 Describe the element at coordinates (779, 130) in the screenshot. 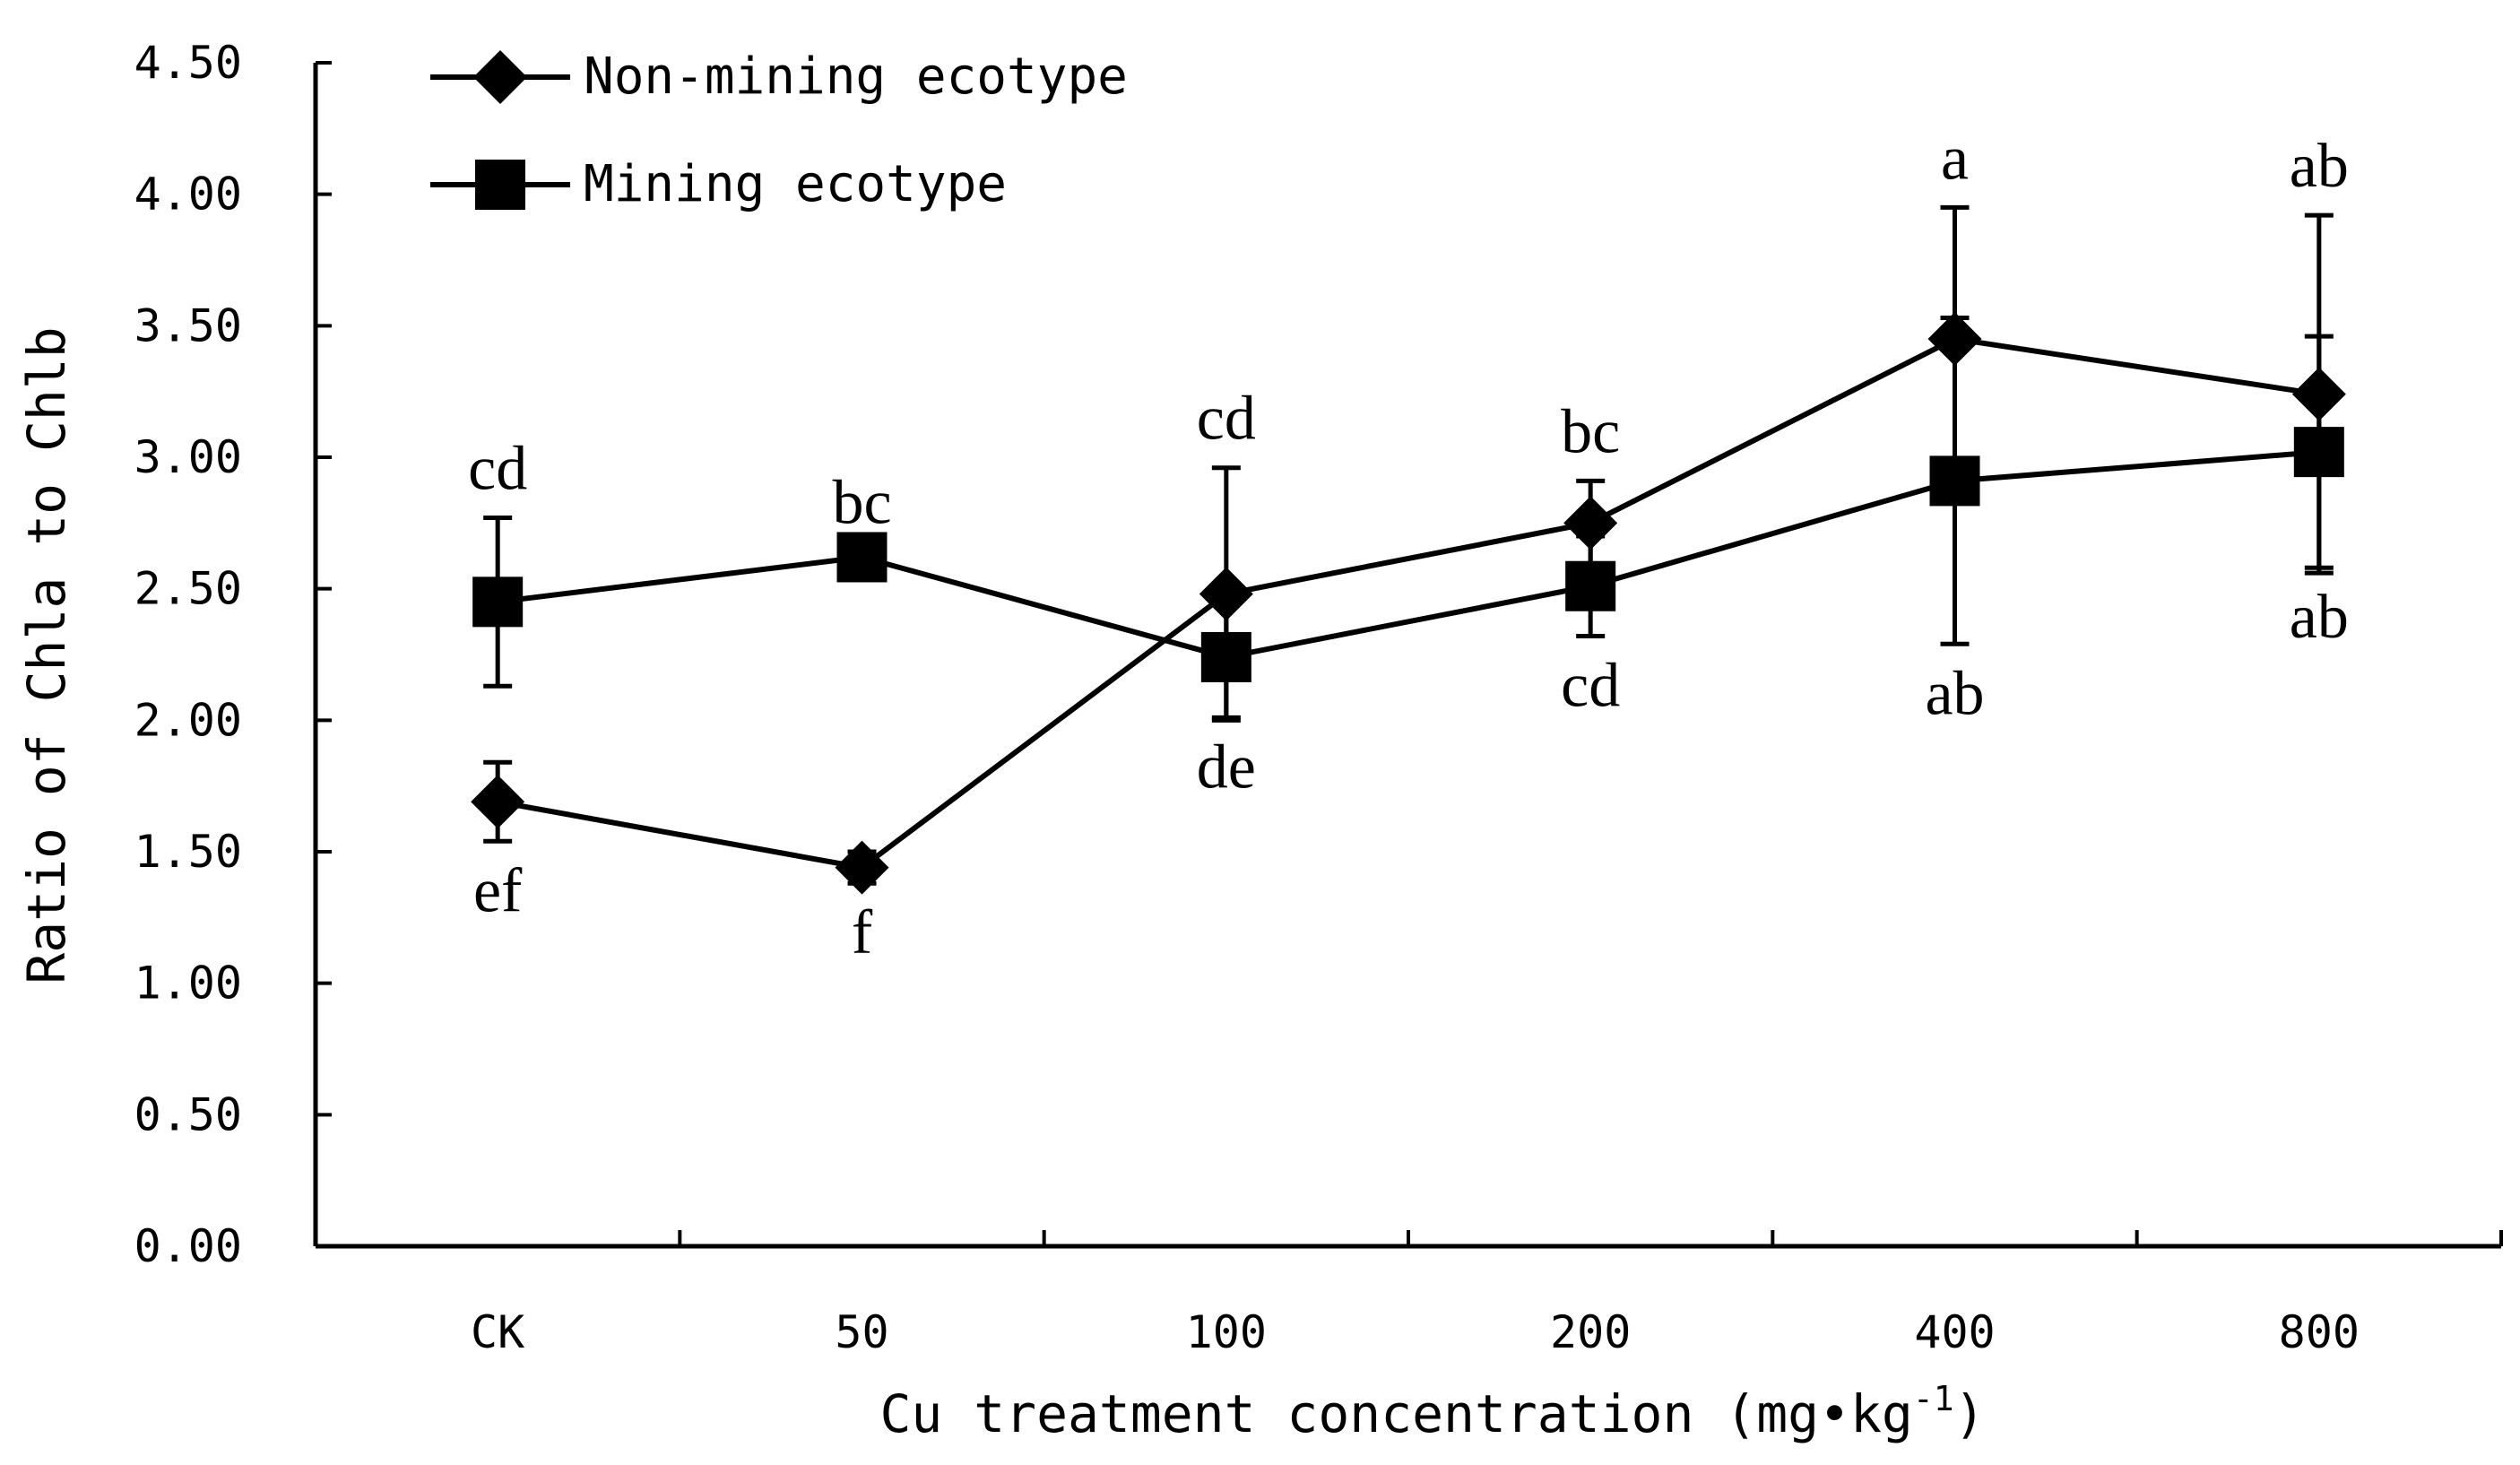

I see `legend: Non-mining ecotype Mining ecotype` at that location.